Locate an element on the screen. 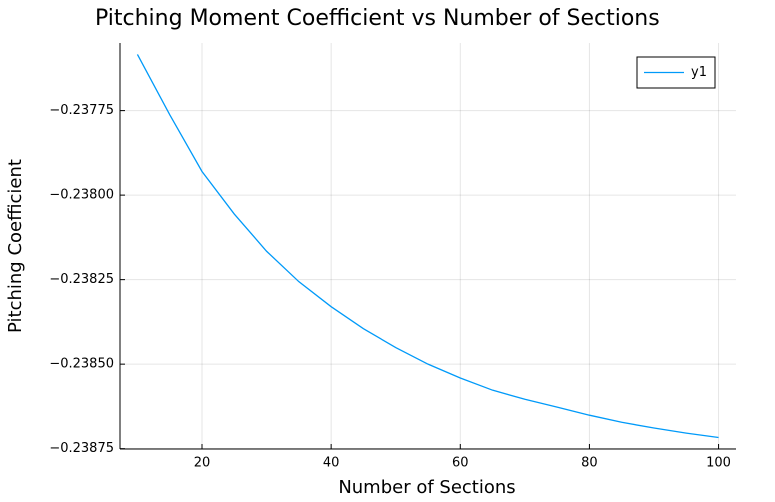 This screenshot has width=775, height=502. y-tick-label: −0.23850 is located at coordinates (81, 364).